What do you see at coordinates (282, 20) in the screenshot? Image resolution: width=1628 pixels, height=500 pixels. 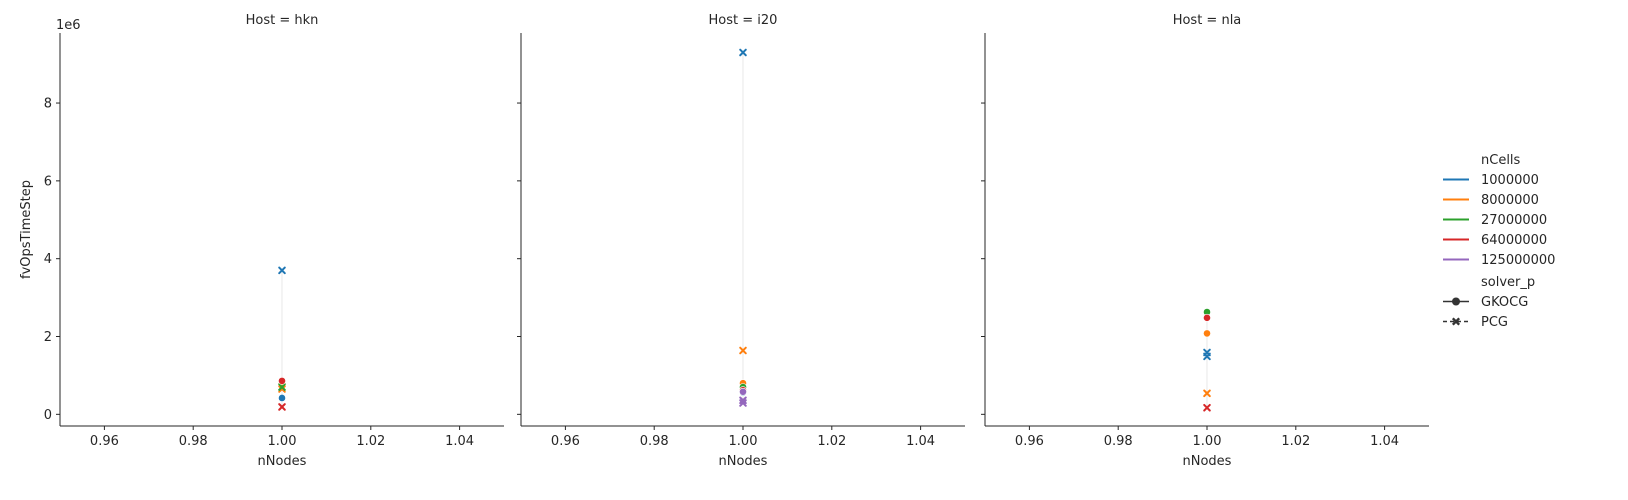 I see `panel-title: Host = hkn` at bounding box center [282, 20].